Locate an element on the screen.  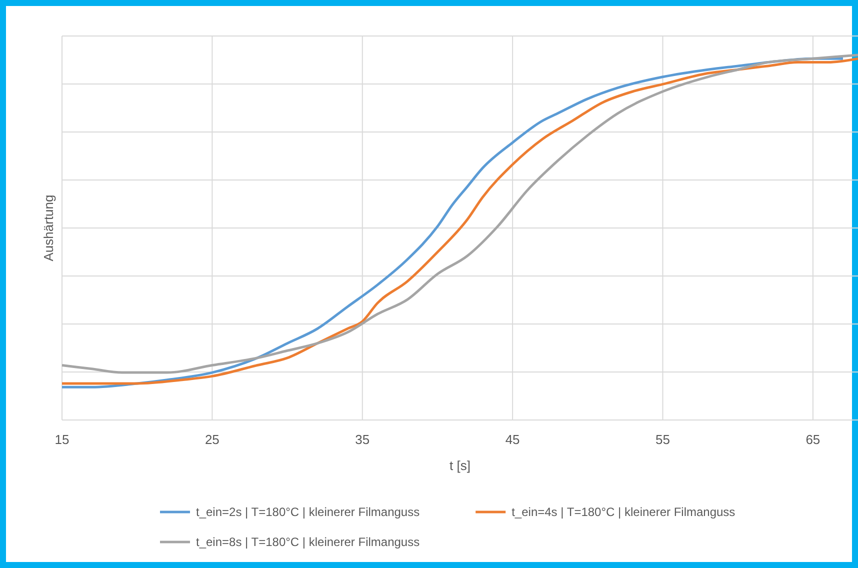
legend-label: t_ein=8s | T=180°C | kleinerer Filmanguss is located at coordinates (308, 542).